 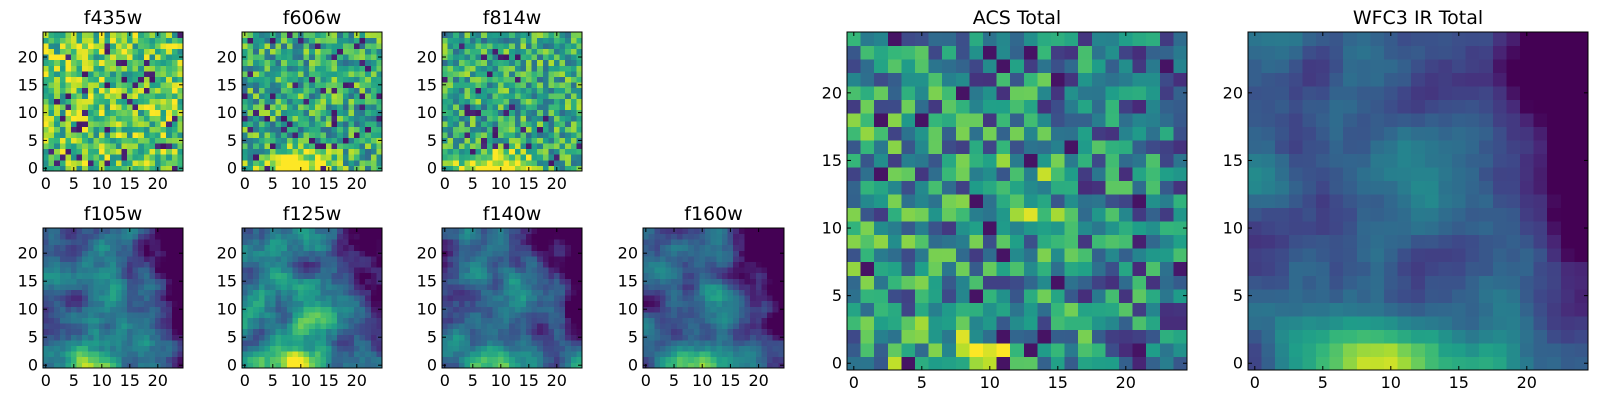 What do you see at coordinates (28, 84) in the screenshot?
I see `y-tick-label: 15` at bounding box center [28, 84].